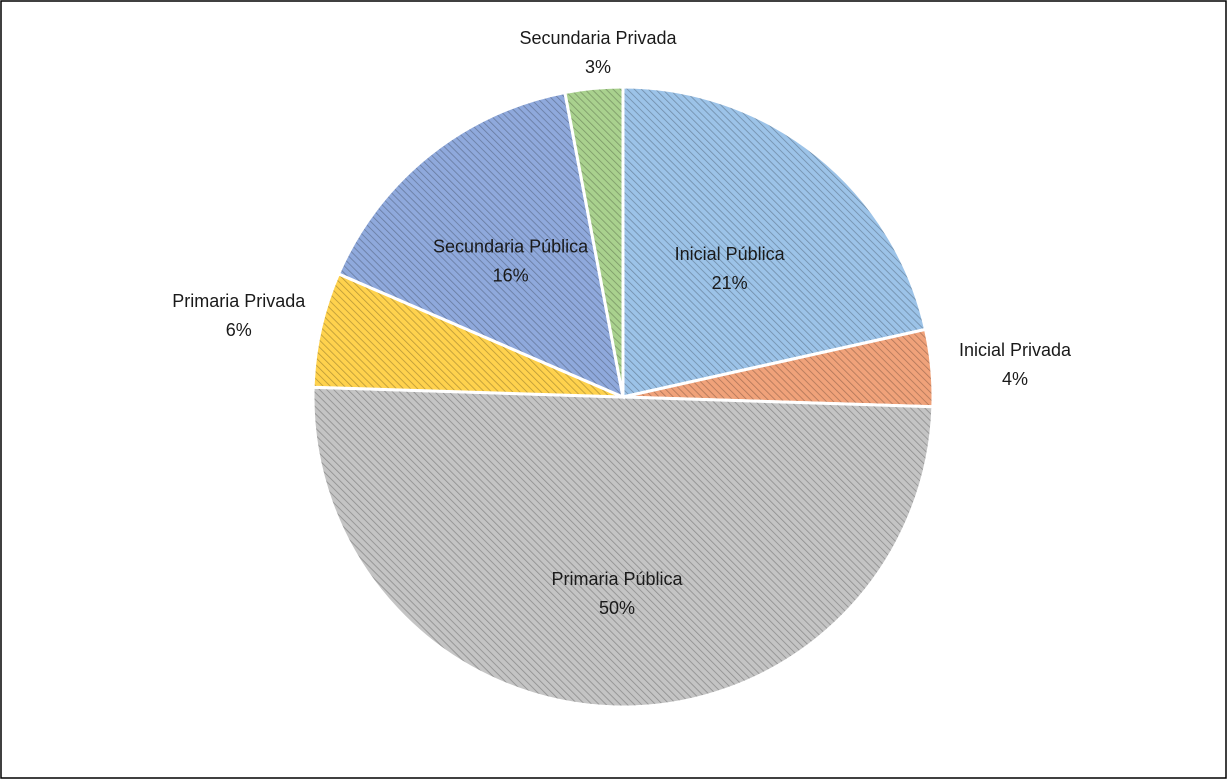 The height and width of the screenshot is (779, 1227). I want to click on slice-percent-label: 21%, so click(730, 283).